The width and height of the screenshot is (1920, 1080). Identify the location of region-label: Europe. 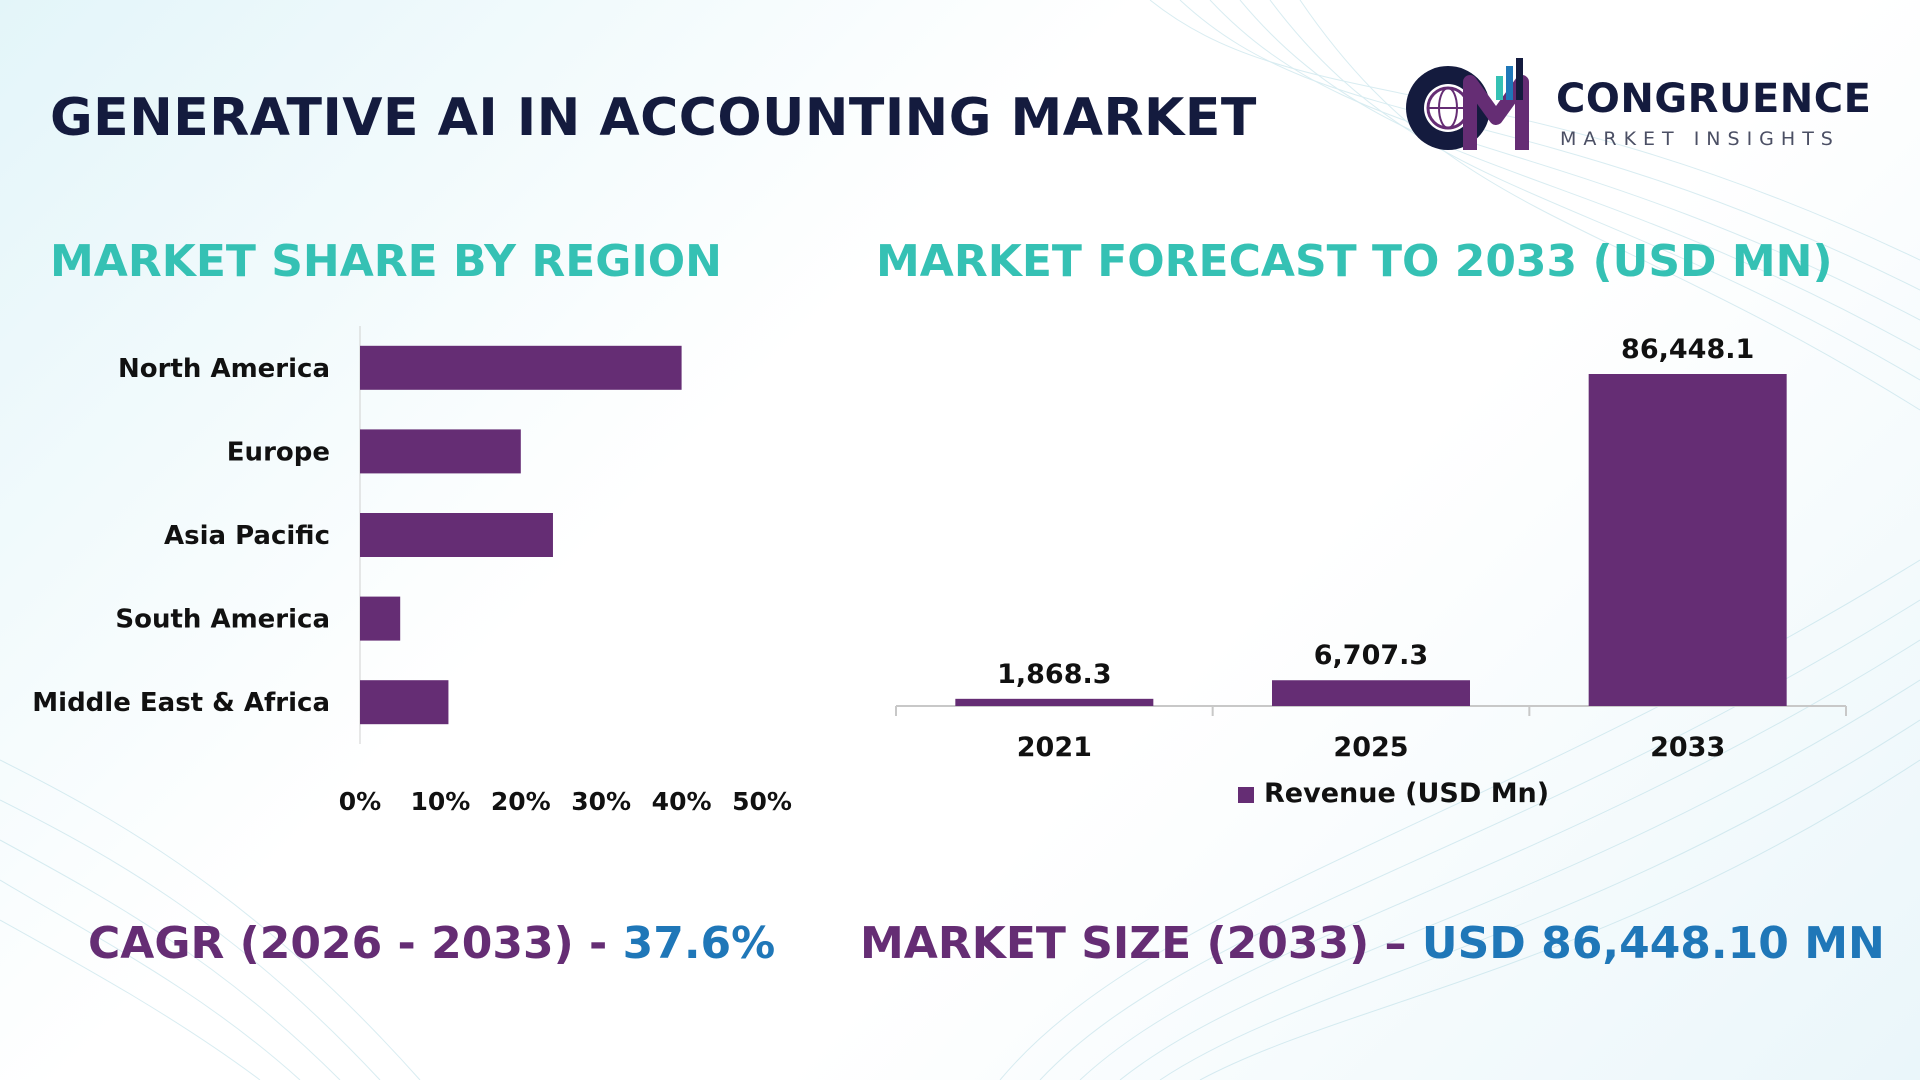
(278, 452).